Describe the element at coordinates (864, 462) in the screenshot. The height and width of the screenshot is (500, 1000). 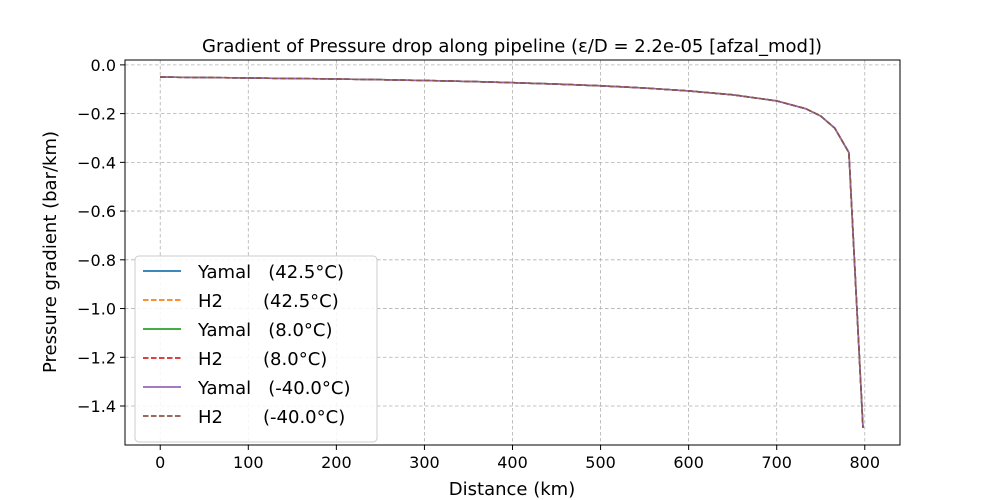
I see `x-tick-label: 800` at that location.